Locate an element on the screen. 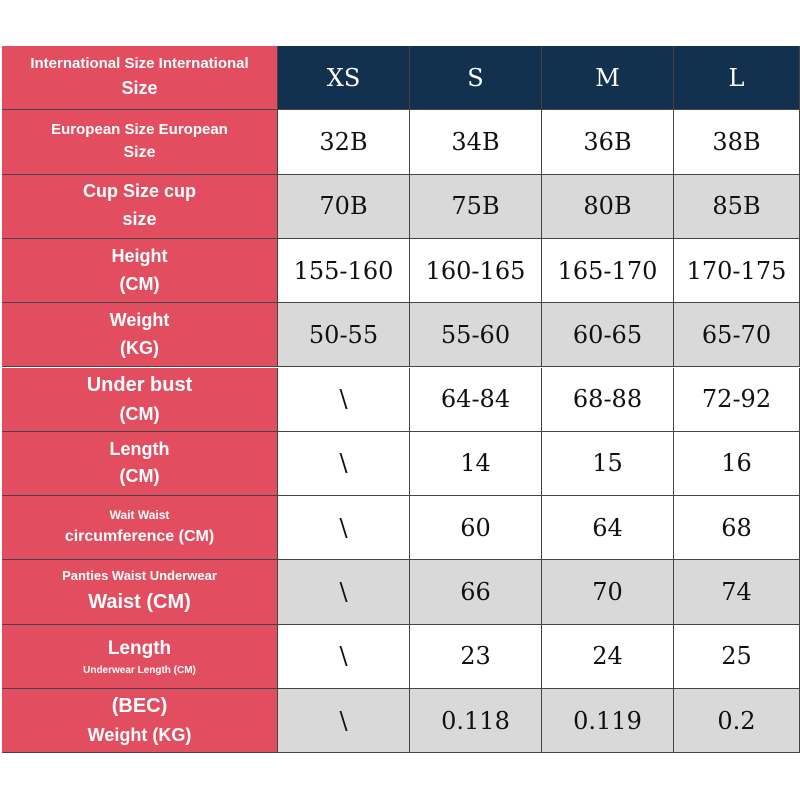 This screenshot has height=800, width=800. row-label-line: European Size European is located at coordinates (139, 129).